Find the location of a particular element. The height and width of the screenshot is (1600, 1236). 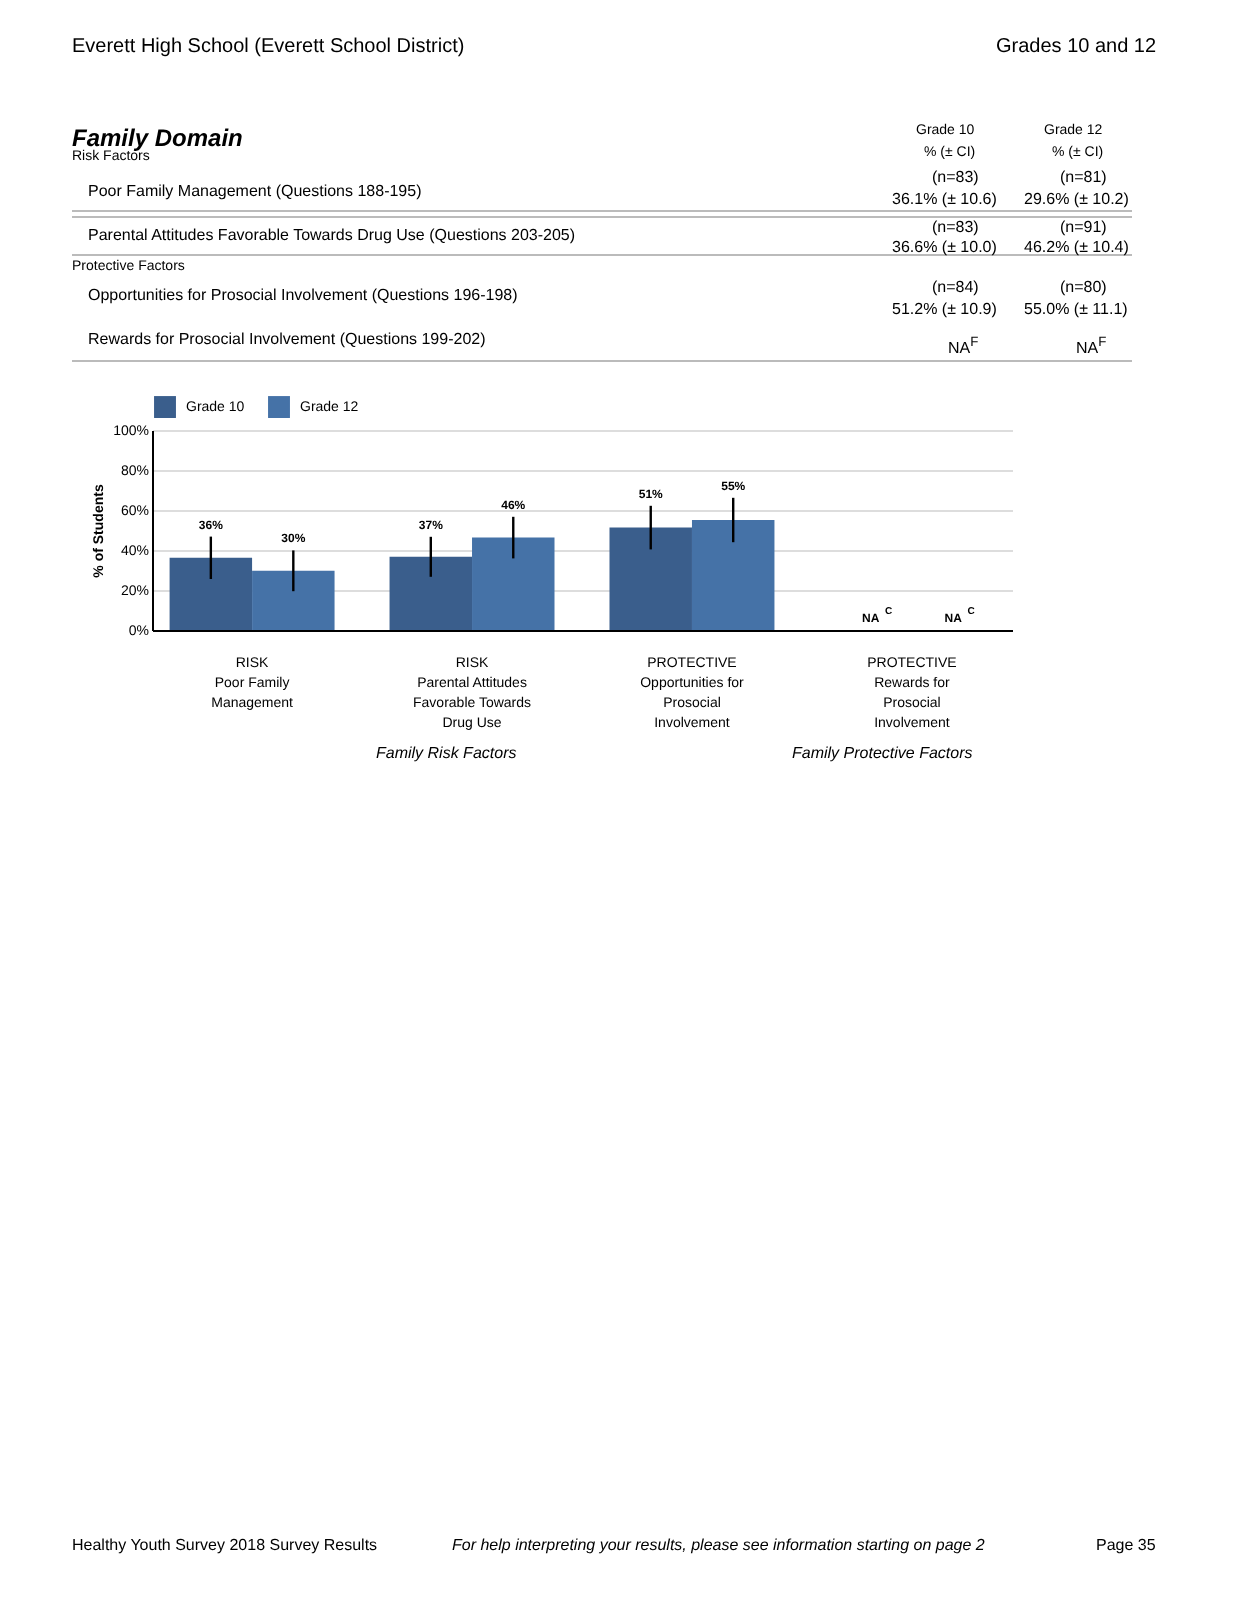

text: For help interpreting your results, please see information starting on page 2 is located at coordinates (718, 1545).